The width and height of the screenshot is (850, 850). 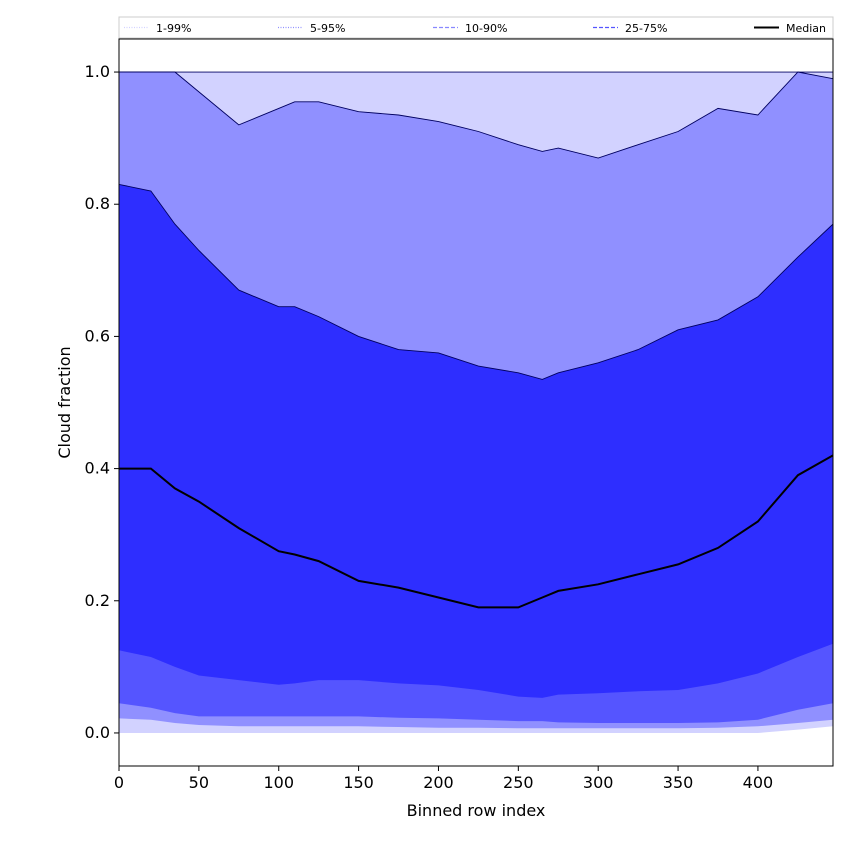 I want to click on x-tick-label: 150, so click(x=358, y=782).